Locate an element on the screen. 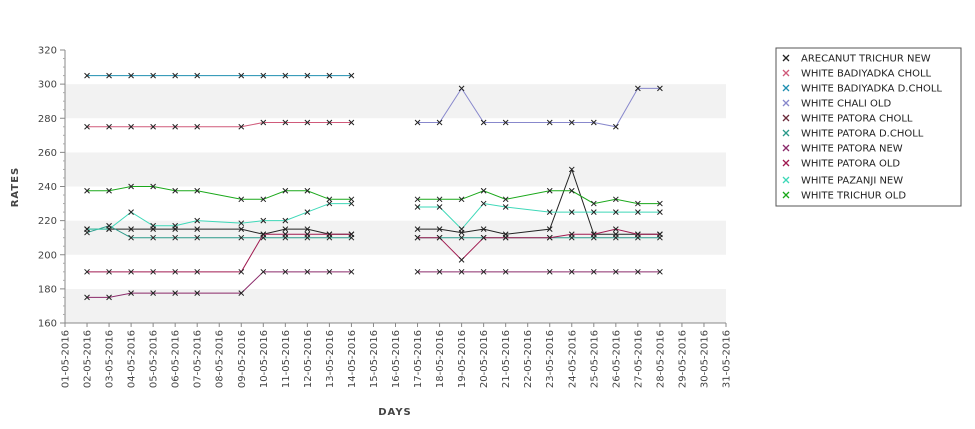  x-tick-label: 14-05-2016 is located at coordinates (352, 359).